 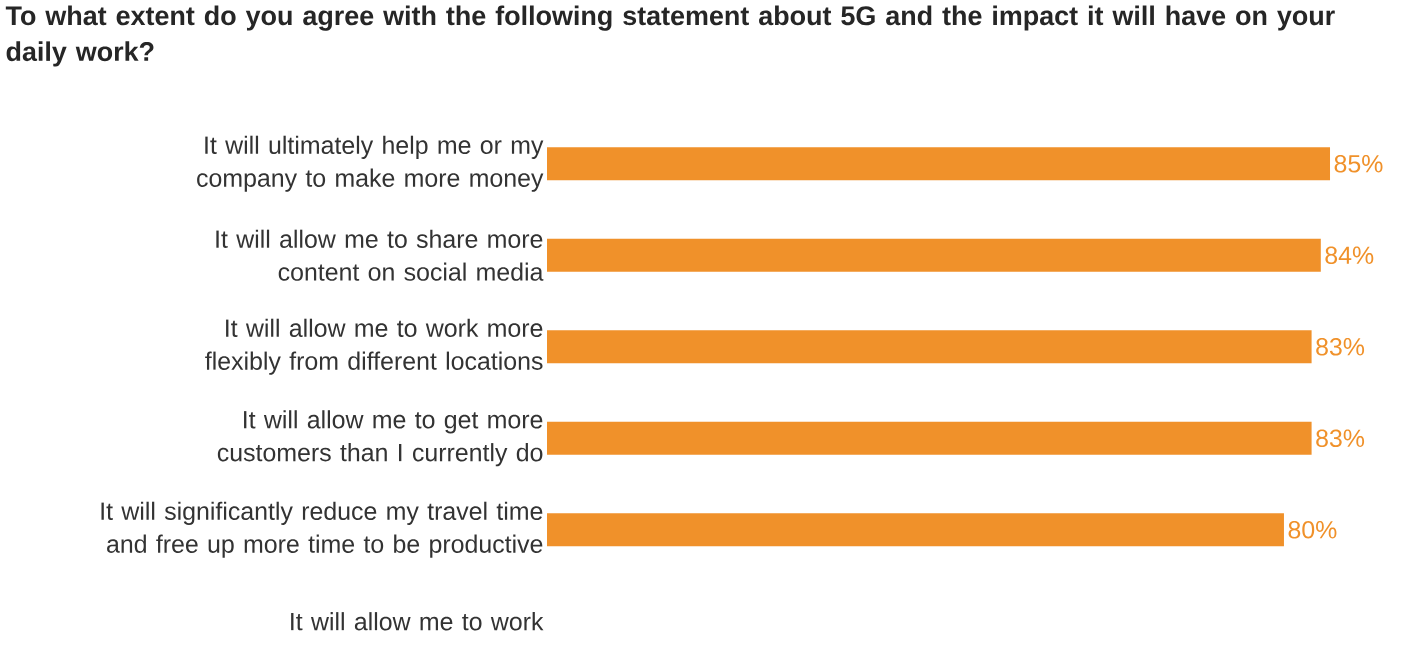 I want to click on y-tick-label: It will ultimately help me or my company to make more money, so click(x=370, y=163).